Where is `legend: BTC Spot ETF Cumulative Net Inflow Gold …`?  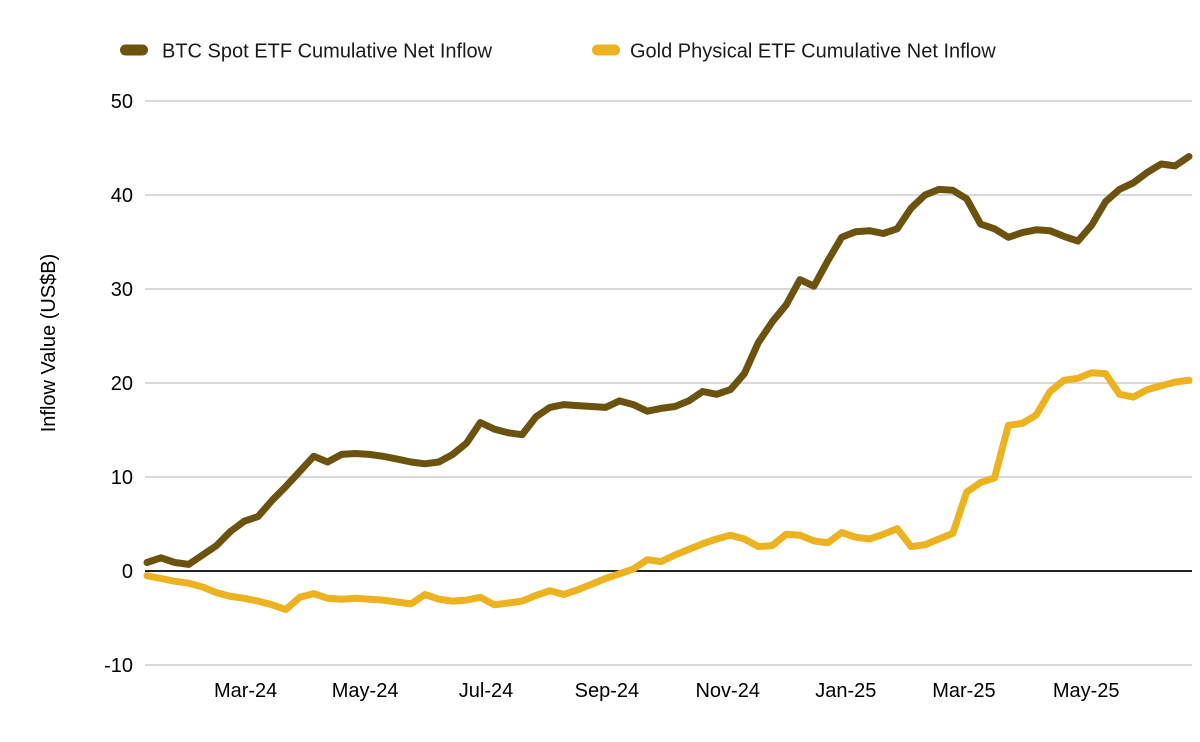
legend: BTC Spot ETF Cumulative Net Inflow Gold … is located at coordinates (558, 52).